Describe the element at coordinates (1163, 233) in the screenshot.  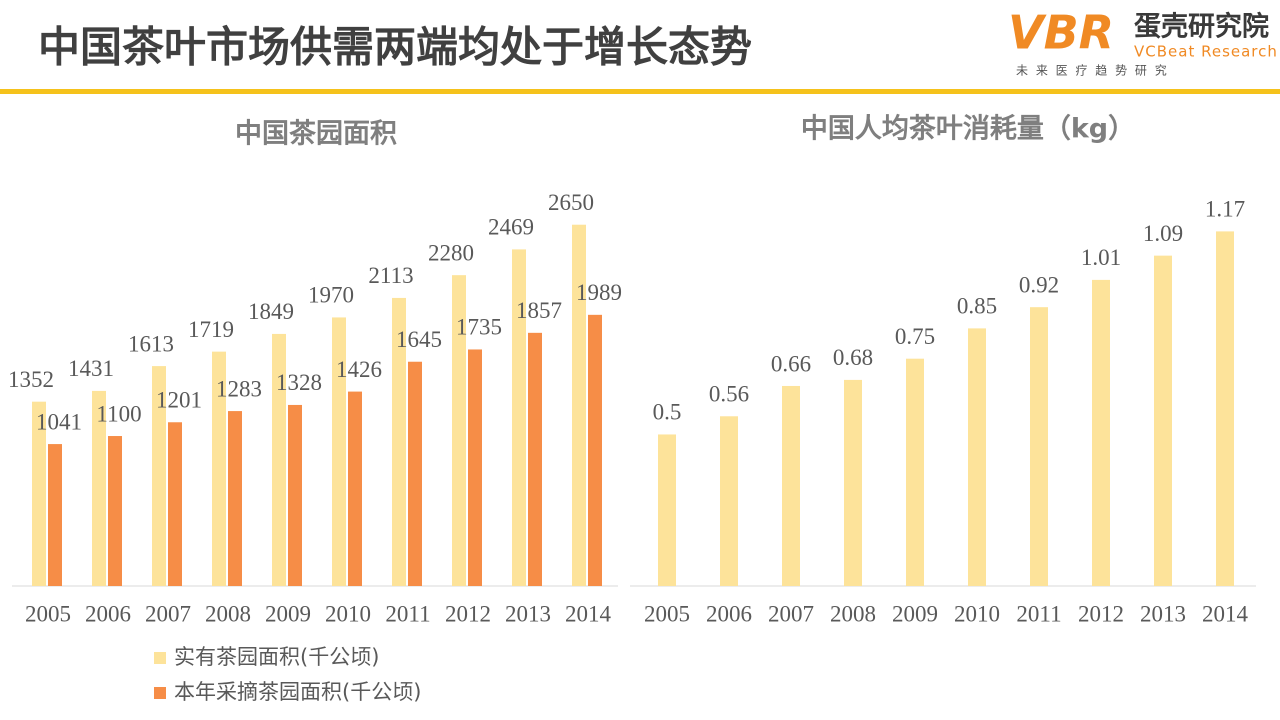
I see `value-label: 1.09` at that location.